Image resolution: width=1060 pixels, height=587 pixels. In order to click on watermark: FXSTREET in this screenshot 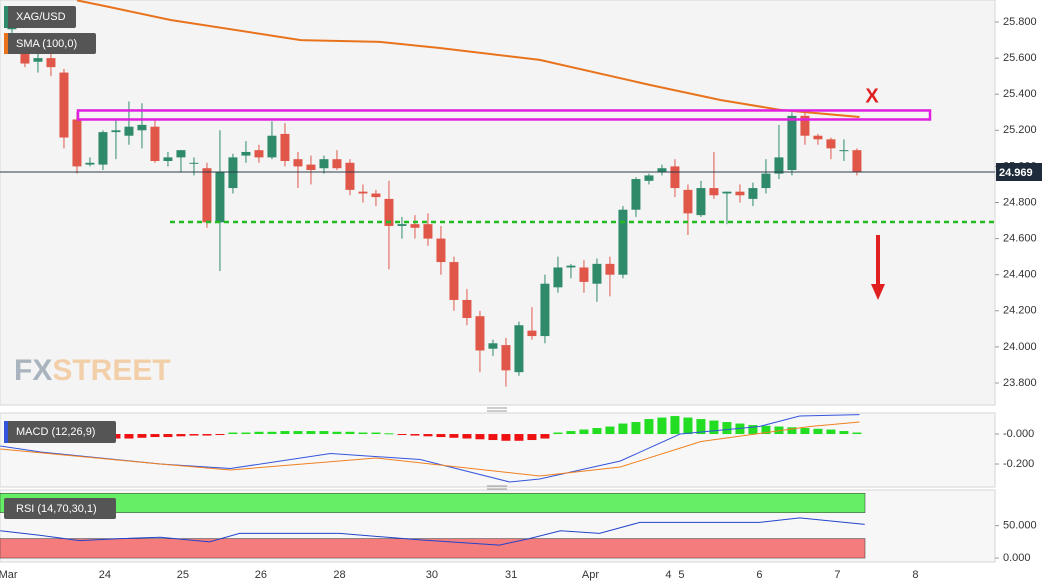, I will do `click(92, 370)`.